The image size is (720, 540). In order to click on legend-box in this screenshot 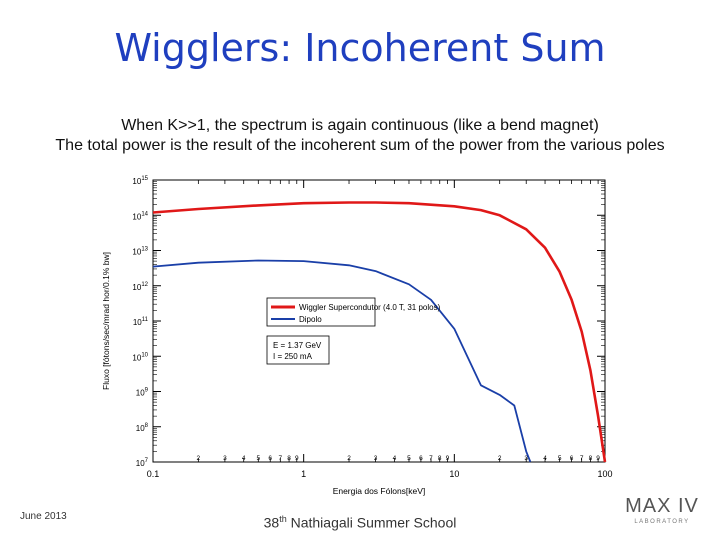, I will do `click(321, 312)`.